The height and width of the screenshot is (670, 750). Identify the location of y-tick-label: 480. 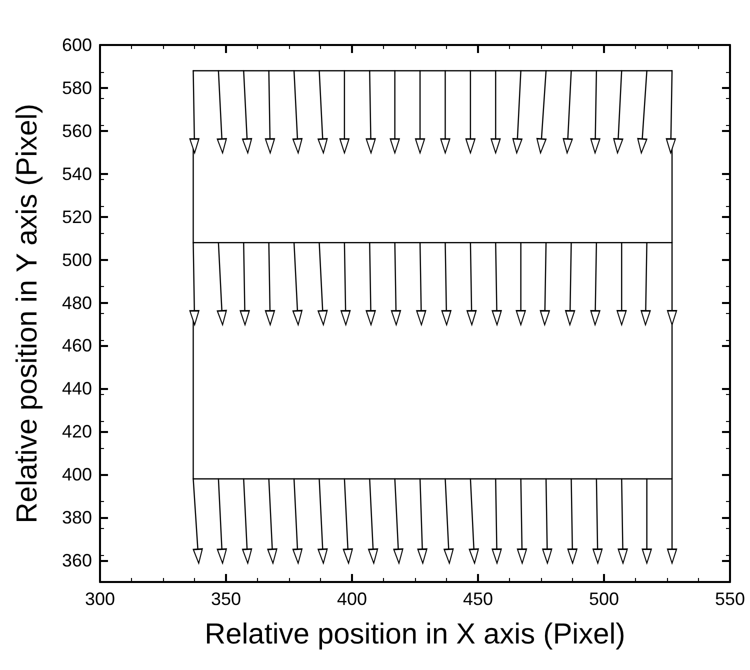
(77, 302).